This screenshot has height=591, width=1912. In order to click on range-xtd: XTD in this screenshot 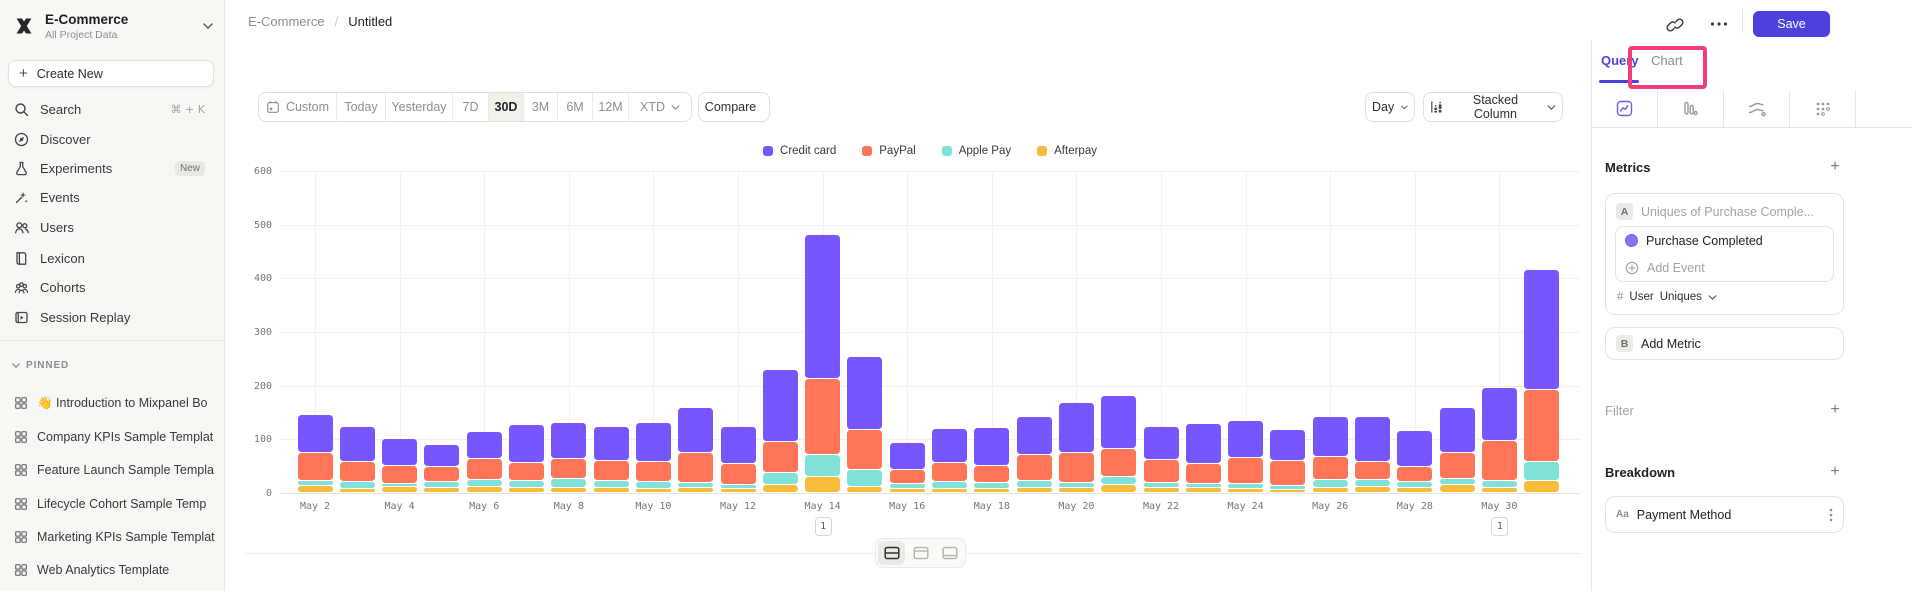, I will do `click(660, 107)`.